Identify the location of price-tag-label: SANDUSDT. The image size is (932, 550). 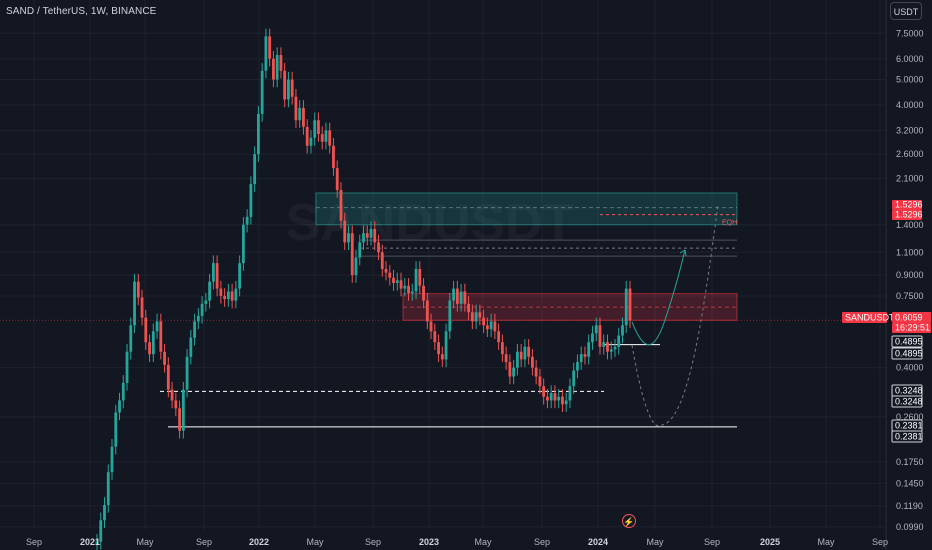
(870, 318).